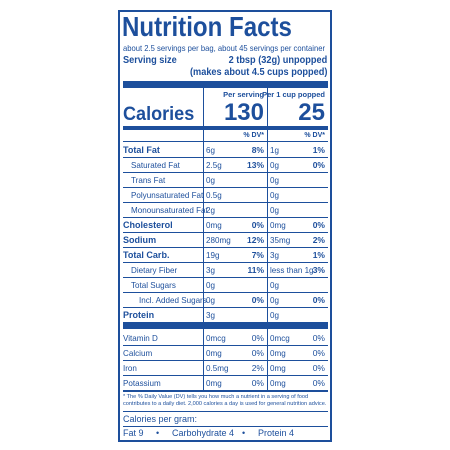 The height and width of the screenshot is (450, 450). Describe the element at coordinates (210, 210) in the screenshot. I see `nutrient-amount: 2g` at that location.